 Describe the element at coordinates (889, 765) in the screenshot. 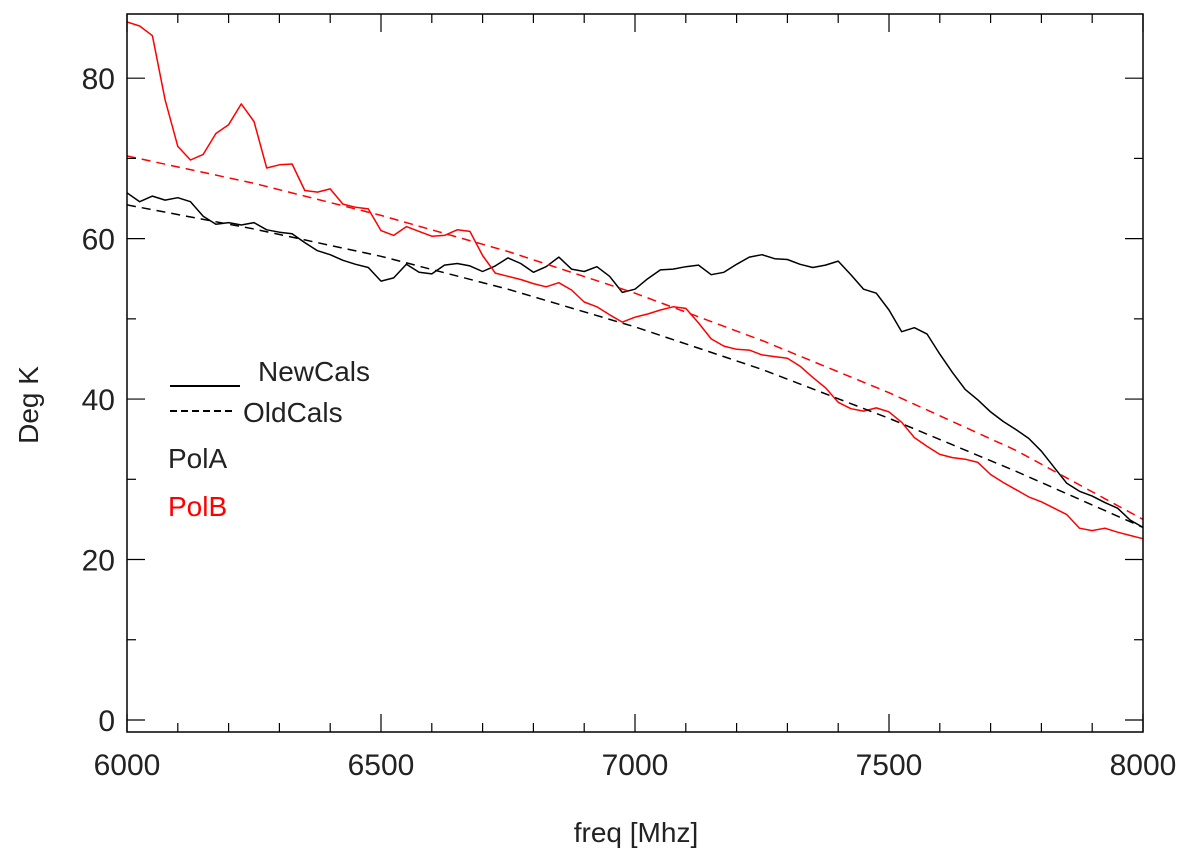

I see `x-tick-label: 7500` at that location.